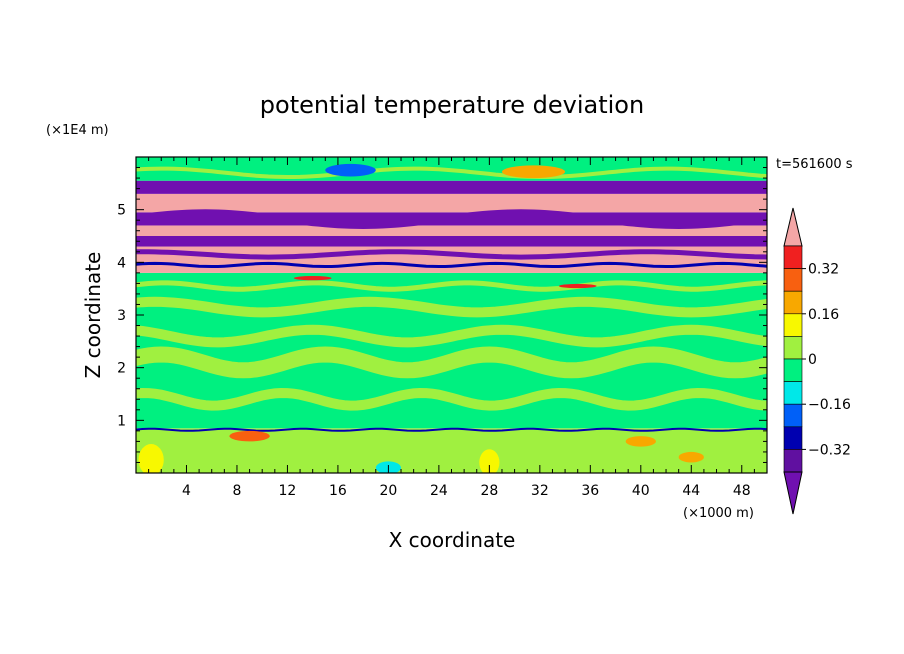 The width and height of the screenshot is (904, 654). I want to click on stratified-layer-a, so click(451, 219).